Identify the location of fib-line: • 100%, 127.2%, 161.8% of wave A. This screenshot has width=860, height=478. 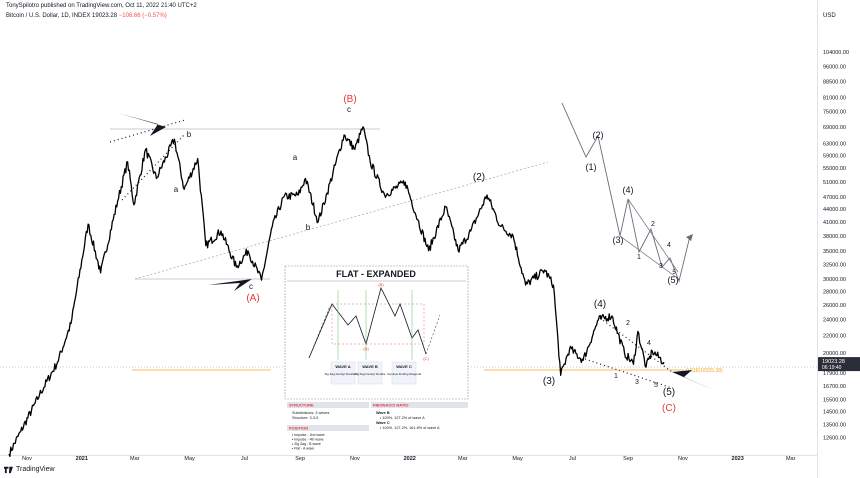
(410, 428).